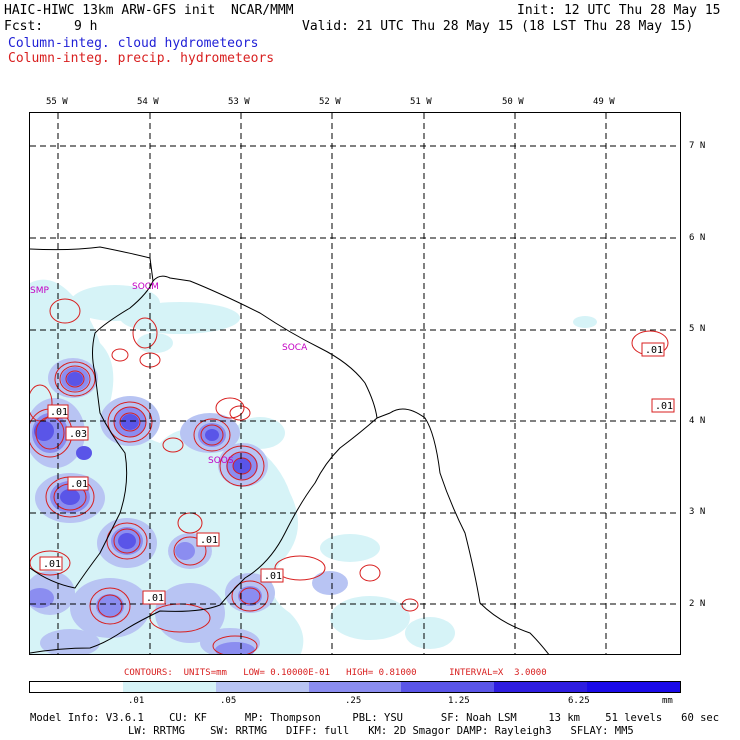  Describe the element at coordinates (148, 102) in the screenshot. I see `lon-label-54w: 54 W` at that location.